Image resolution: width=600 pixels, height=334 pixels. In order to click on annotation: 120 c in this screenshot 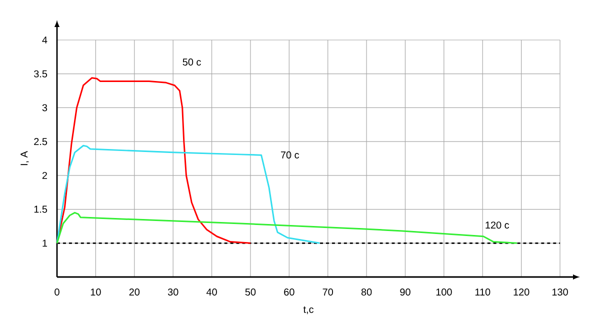, I will do `click(498, 225)`.